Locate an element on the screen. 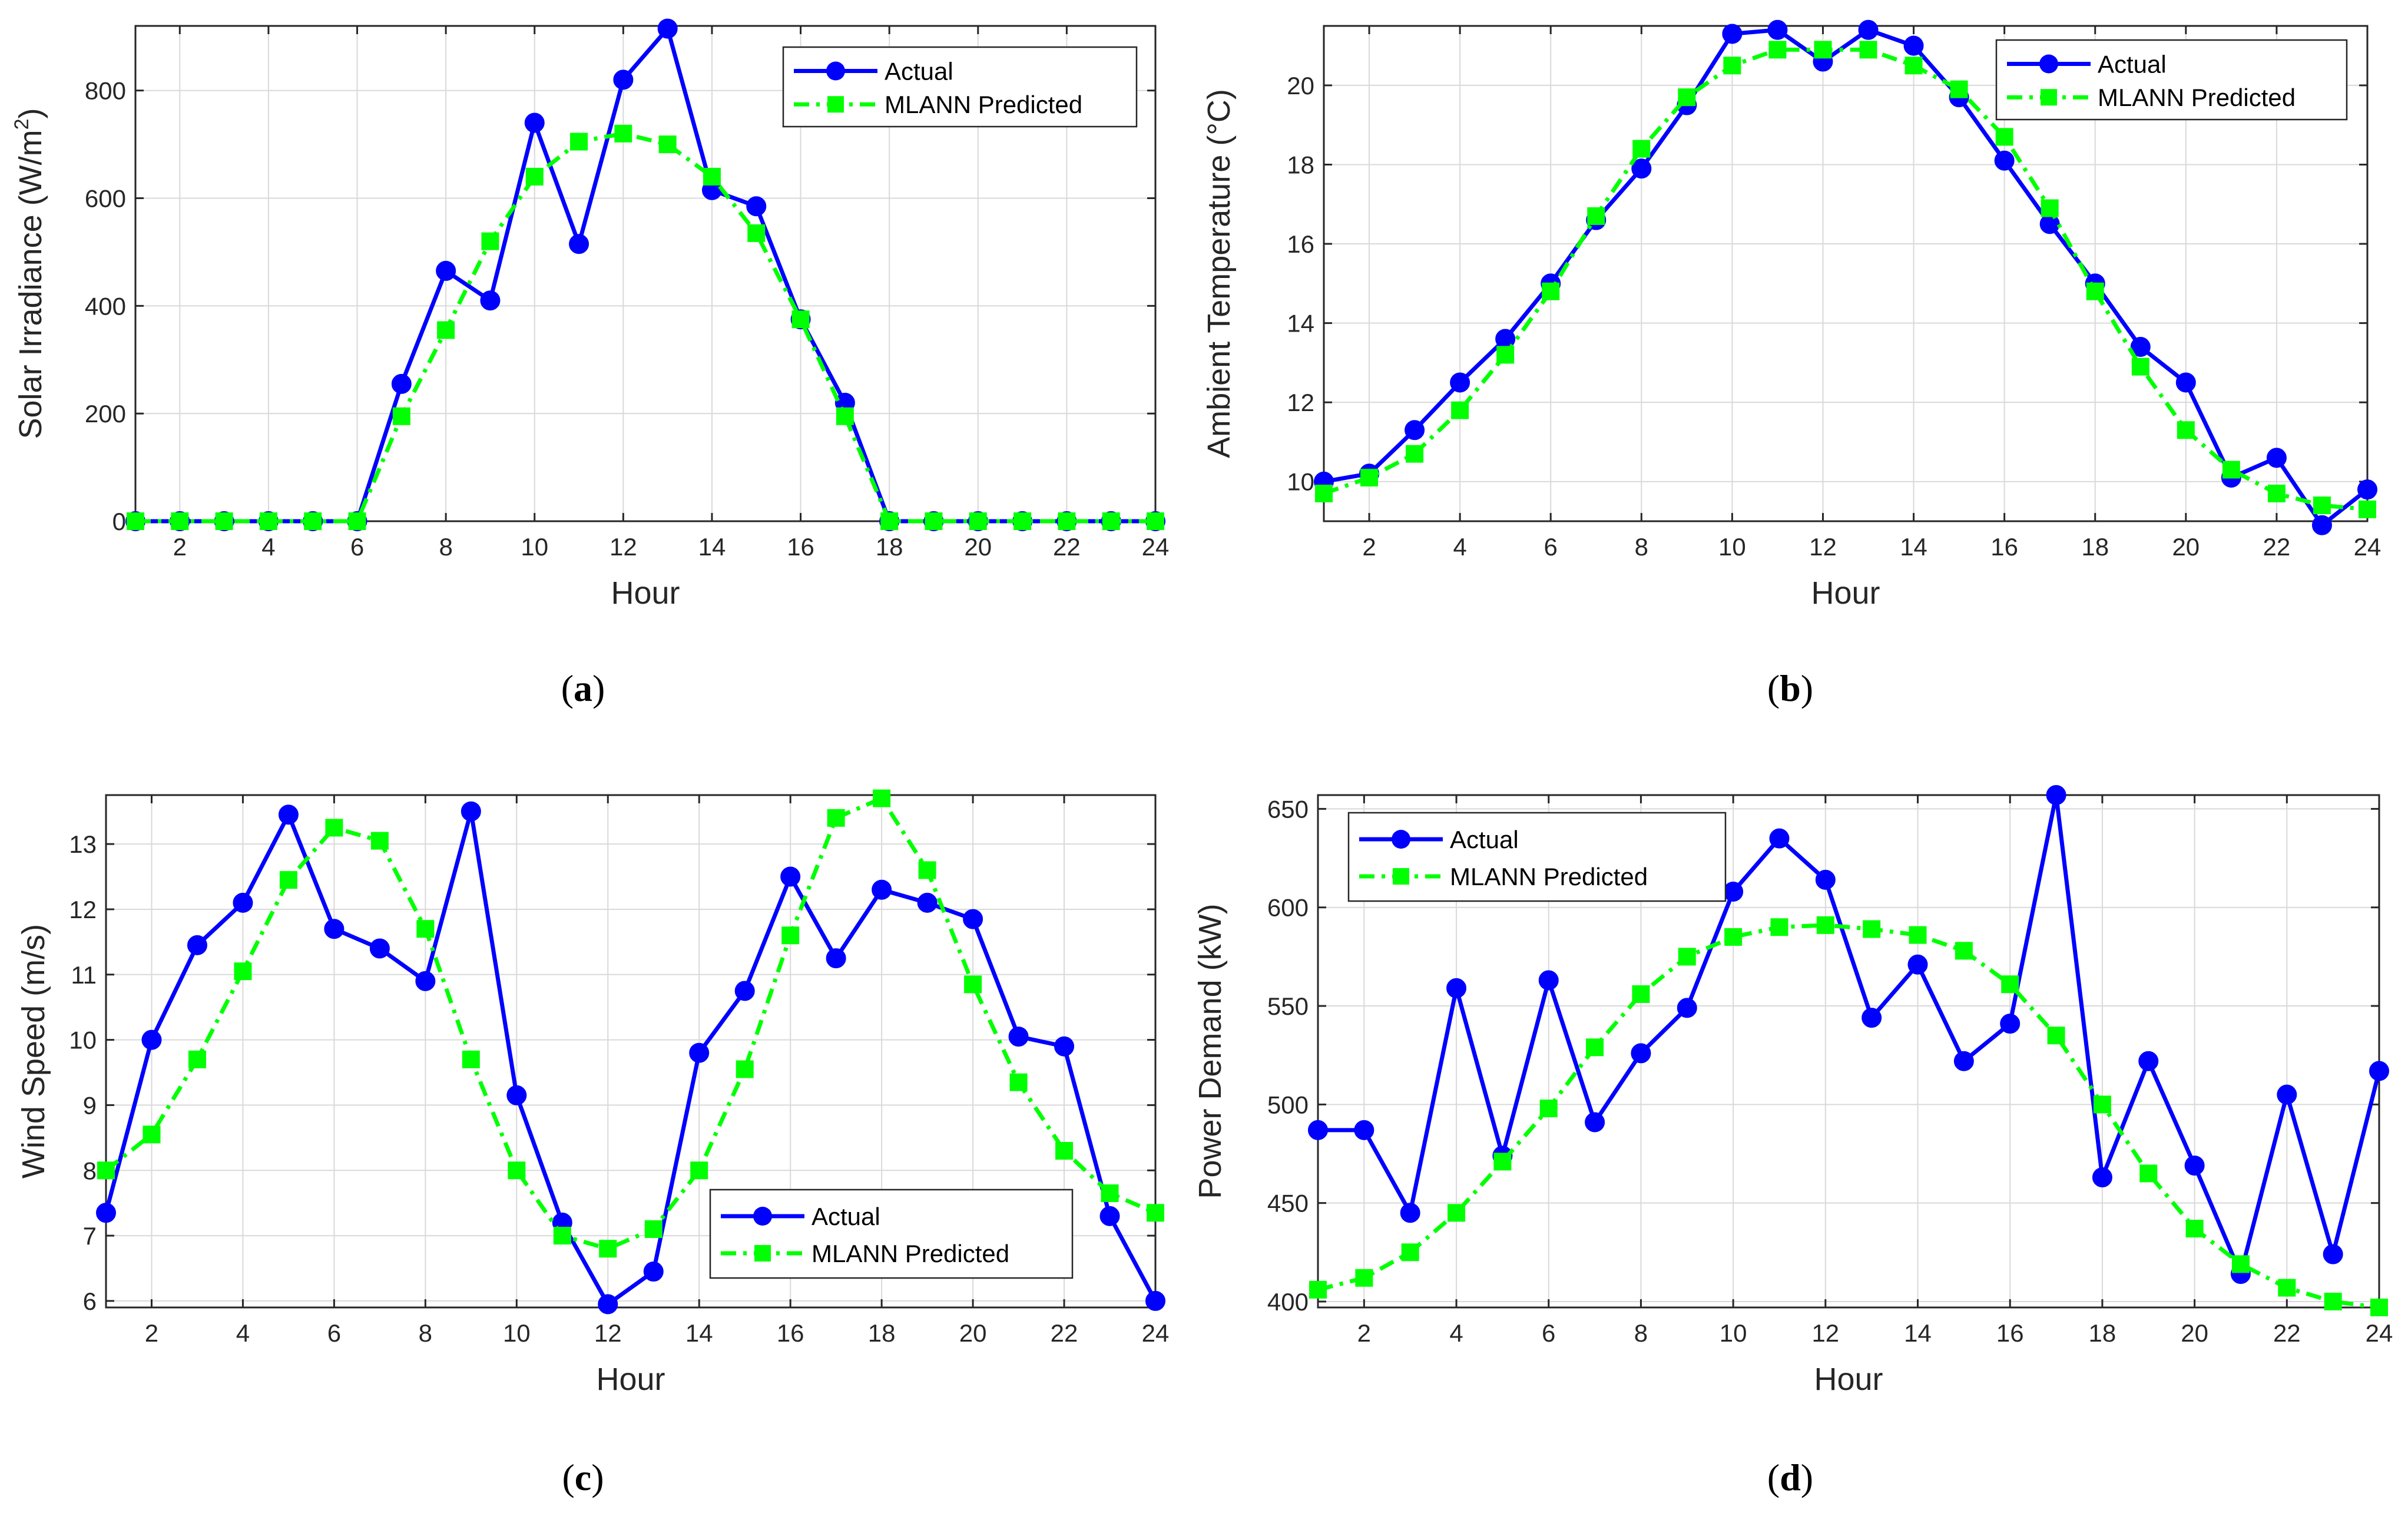 Image resolution: width=2408 pixels, height=1513 pixels. x-tick-label: 16 is located at coordinates (800, 547).